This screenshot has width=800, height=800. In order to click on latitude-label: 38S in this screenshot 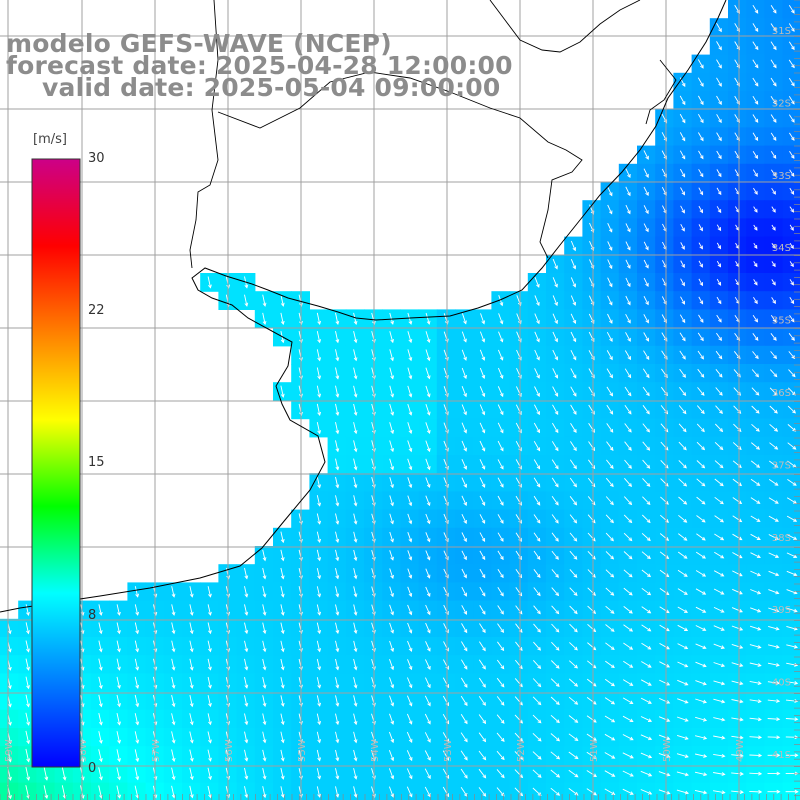, I will do `click(781, 538)`.